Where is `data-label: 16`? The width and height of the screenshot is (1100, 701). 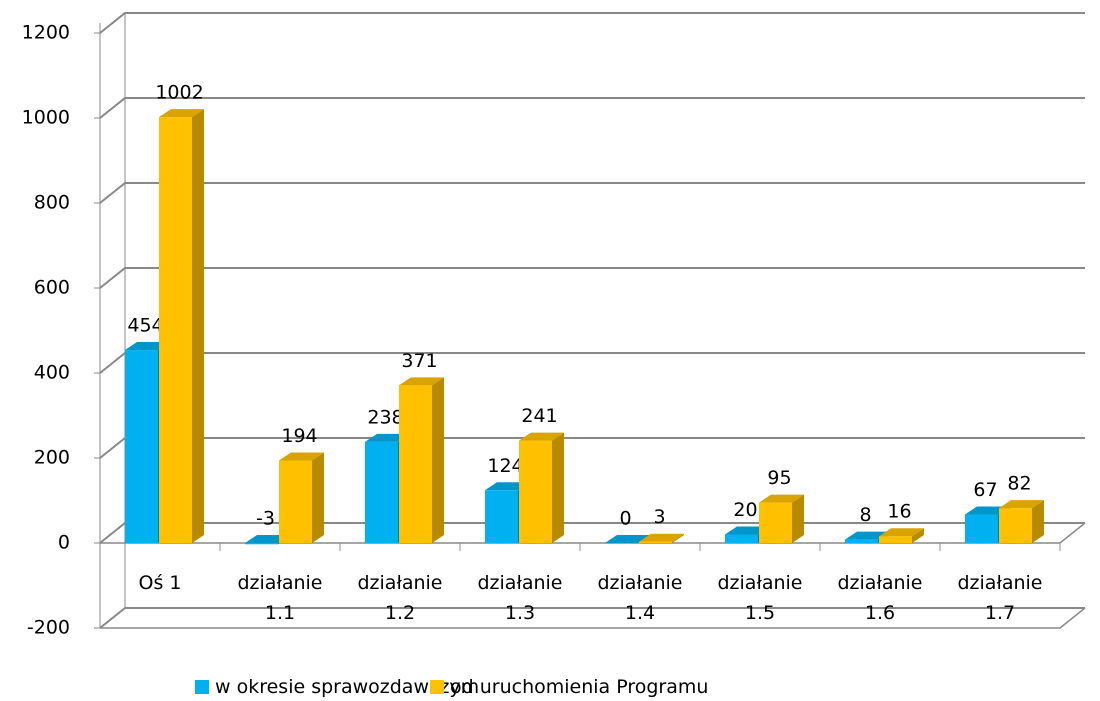 data-label: 16 is located at coordinates (899, 512).